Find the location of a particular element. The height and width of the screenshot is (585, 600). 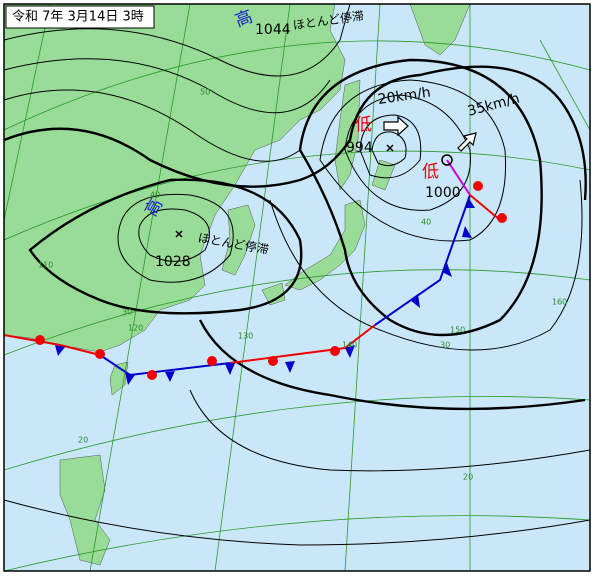

stationary-front is located at coordinates (52, 345).